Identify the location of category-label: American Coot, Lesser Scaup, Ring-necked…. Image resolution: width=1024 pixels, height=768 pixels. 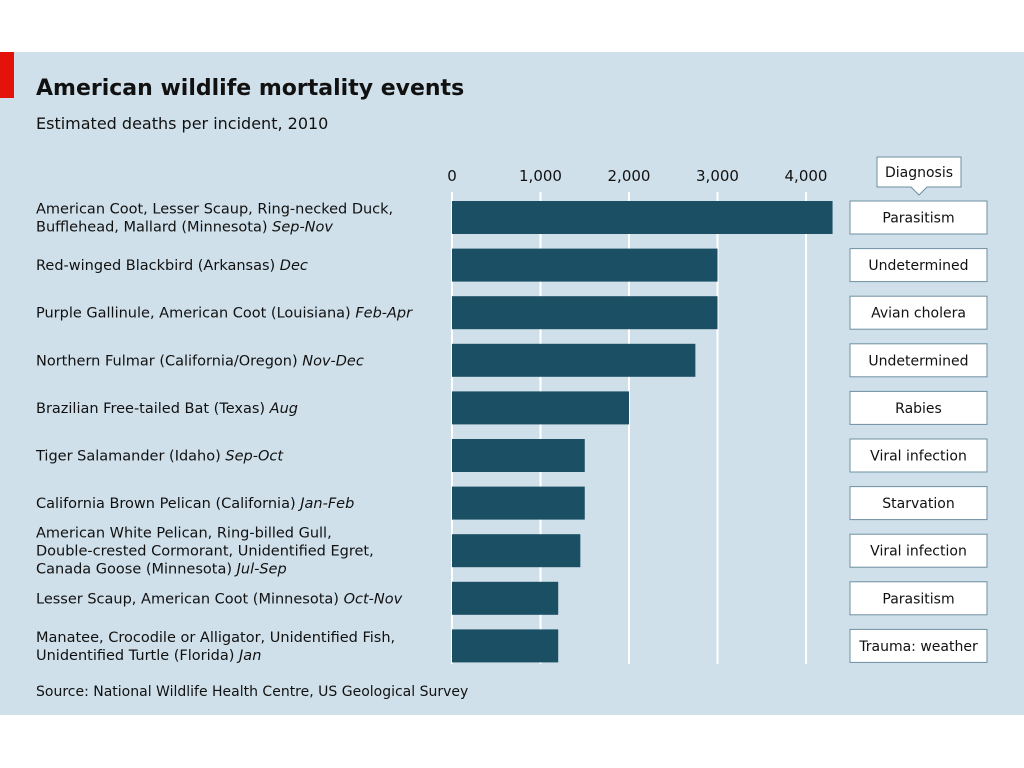
(214, 219).